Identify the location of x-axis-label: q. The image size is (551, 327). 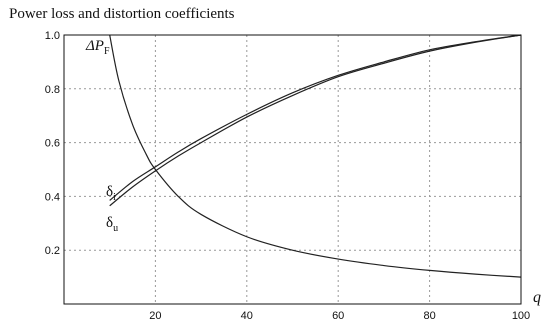
(537, 297).